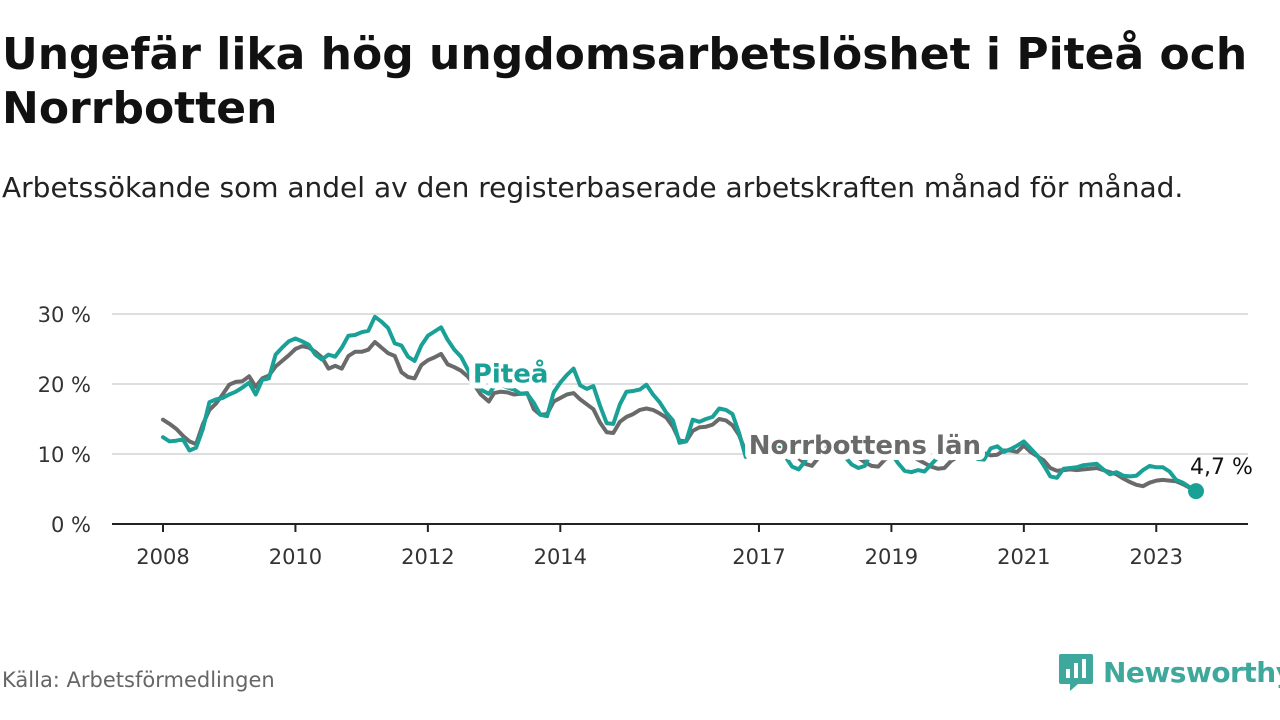 This screenshot has height=720, width=1280. I want to click on end-point-marker, so click(1196, 491).